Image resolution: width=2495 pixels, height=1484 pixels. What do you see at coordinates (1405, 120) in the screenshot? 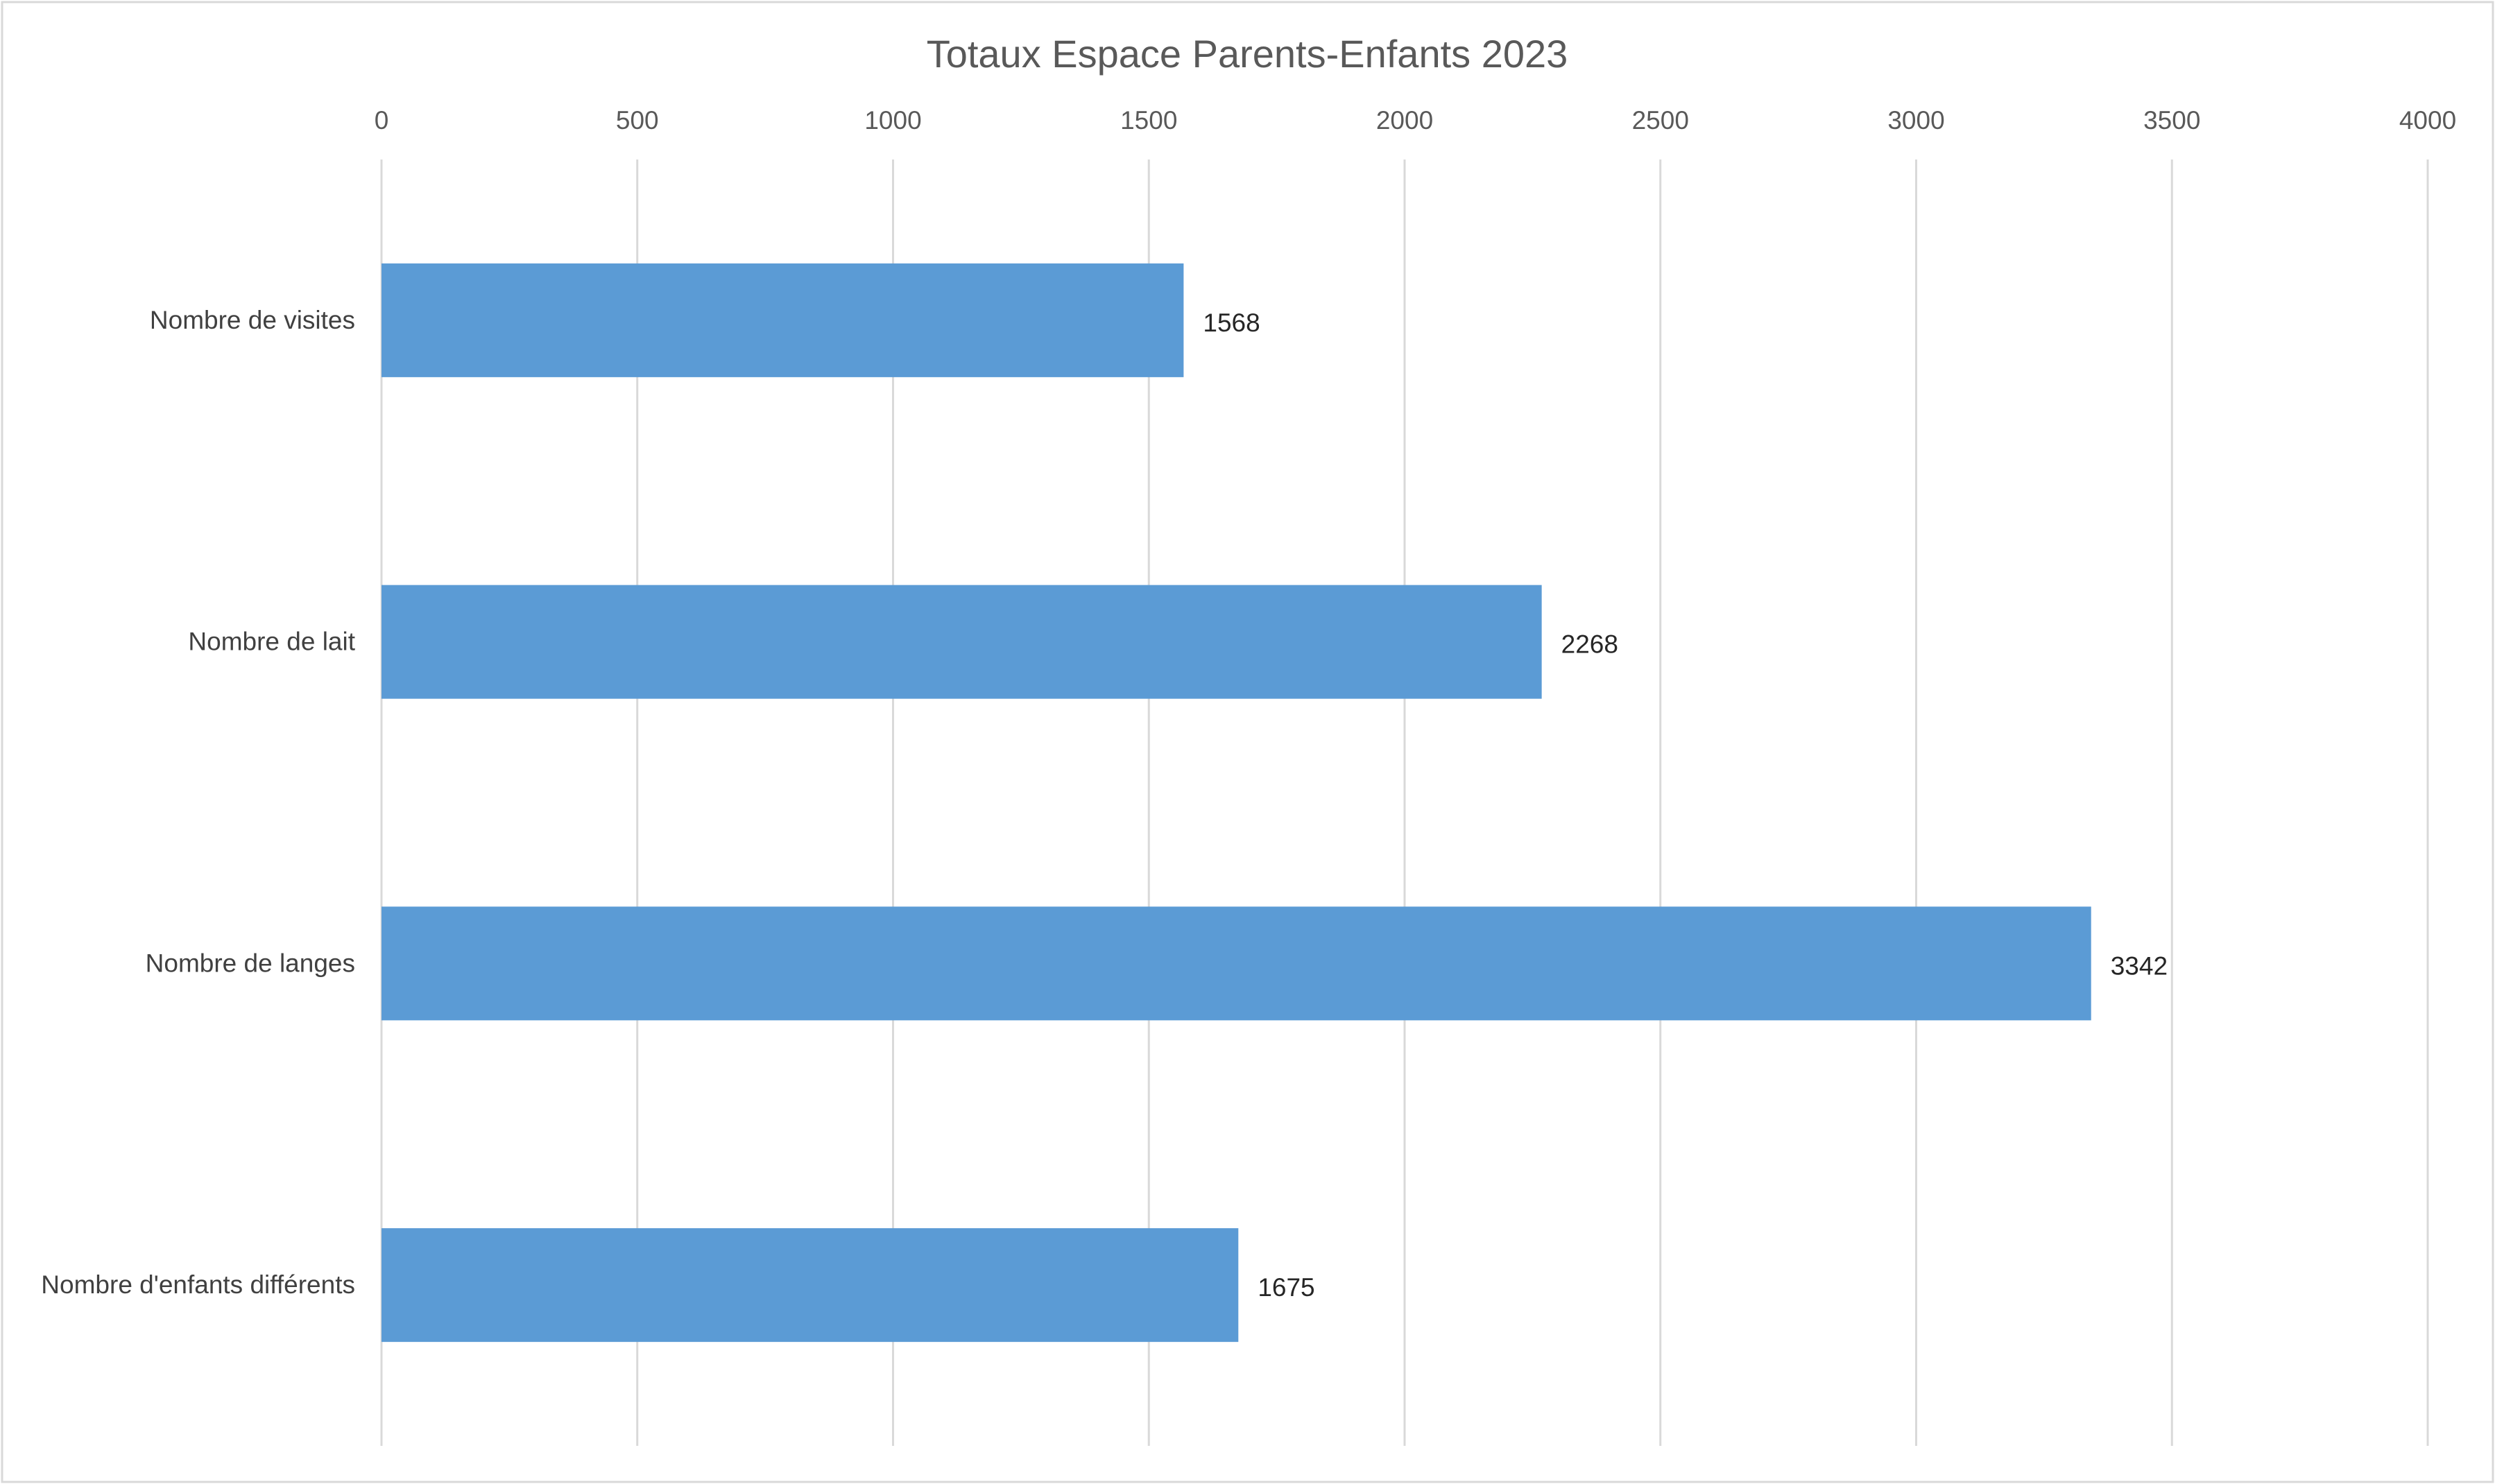
I see `tick-label: 2000` at bounding box center [1405, 120].